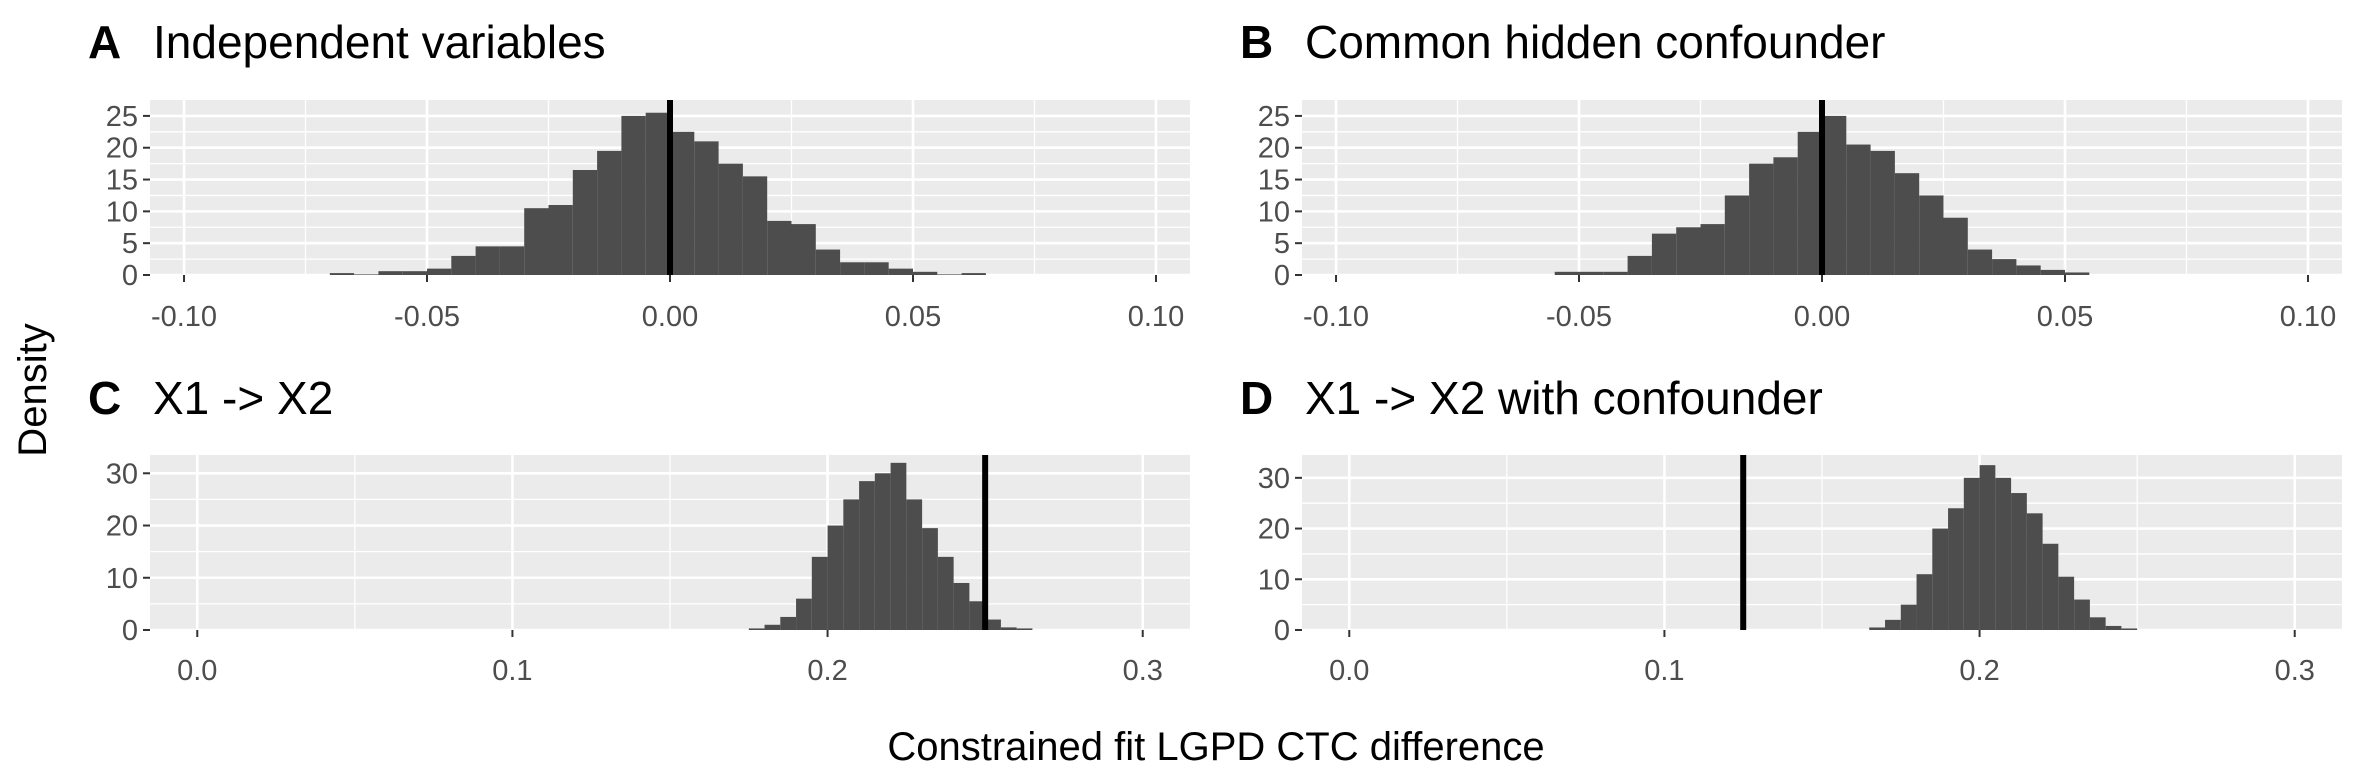 This screenshot has height=779, width=2362. I want to click on panel-tag: B, so click(1256, 42).